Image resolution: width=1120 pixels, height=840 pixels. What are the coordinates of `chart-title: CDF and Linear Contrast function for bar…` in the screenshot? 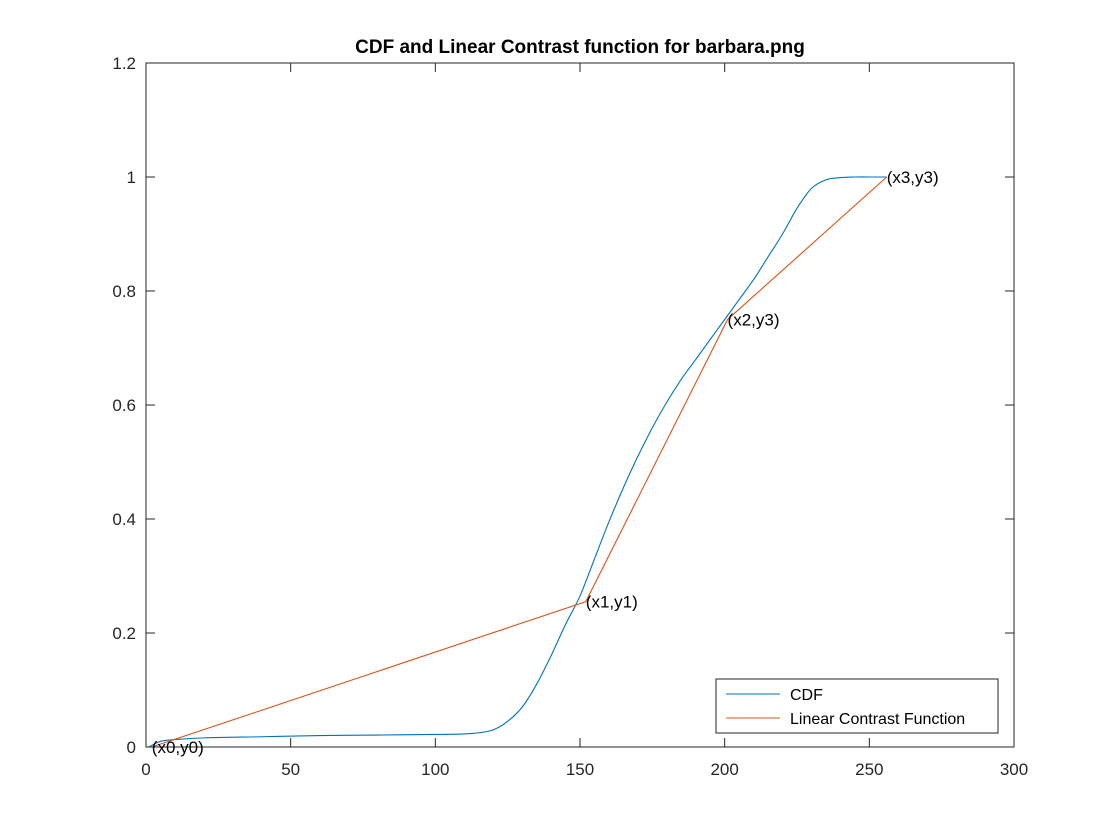 It's located at (580, 47).